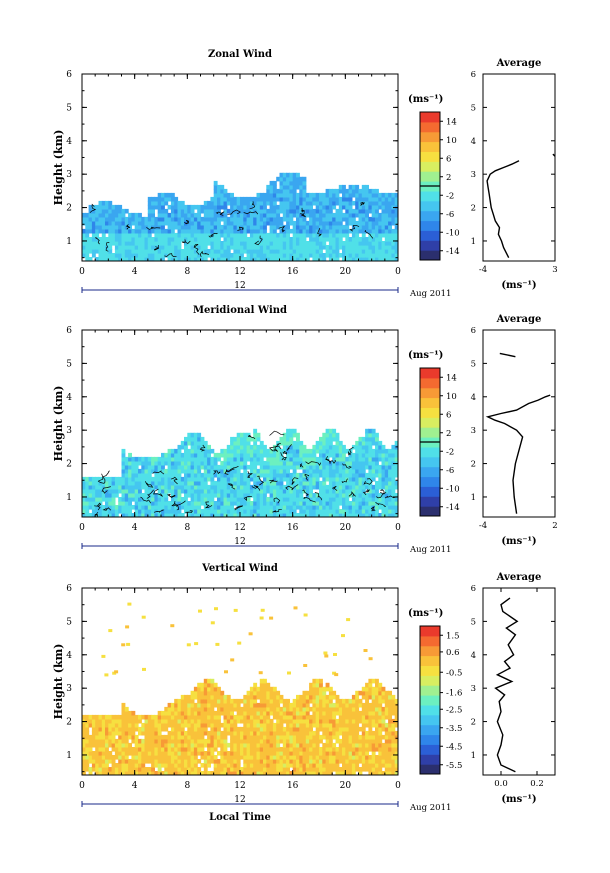 The height and width of the screenshot is (873, 610). I want to click on chart-title: Meridional Wind, so click(240, 310).